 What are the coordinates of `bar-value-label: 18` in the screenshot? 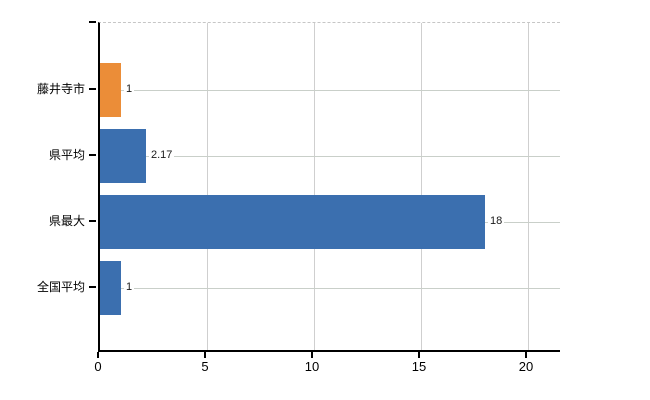 It's located at (496, 221).